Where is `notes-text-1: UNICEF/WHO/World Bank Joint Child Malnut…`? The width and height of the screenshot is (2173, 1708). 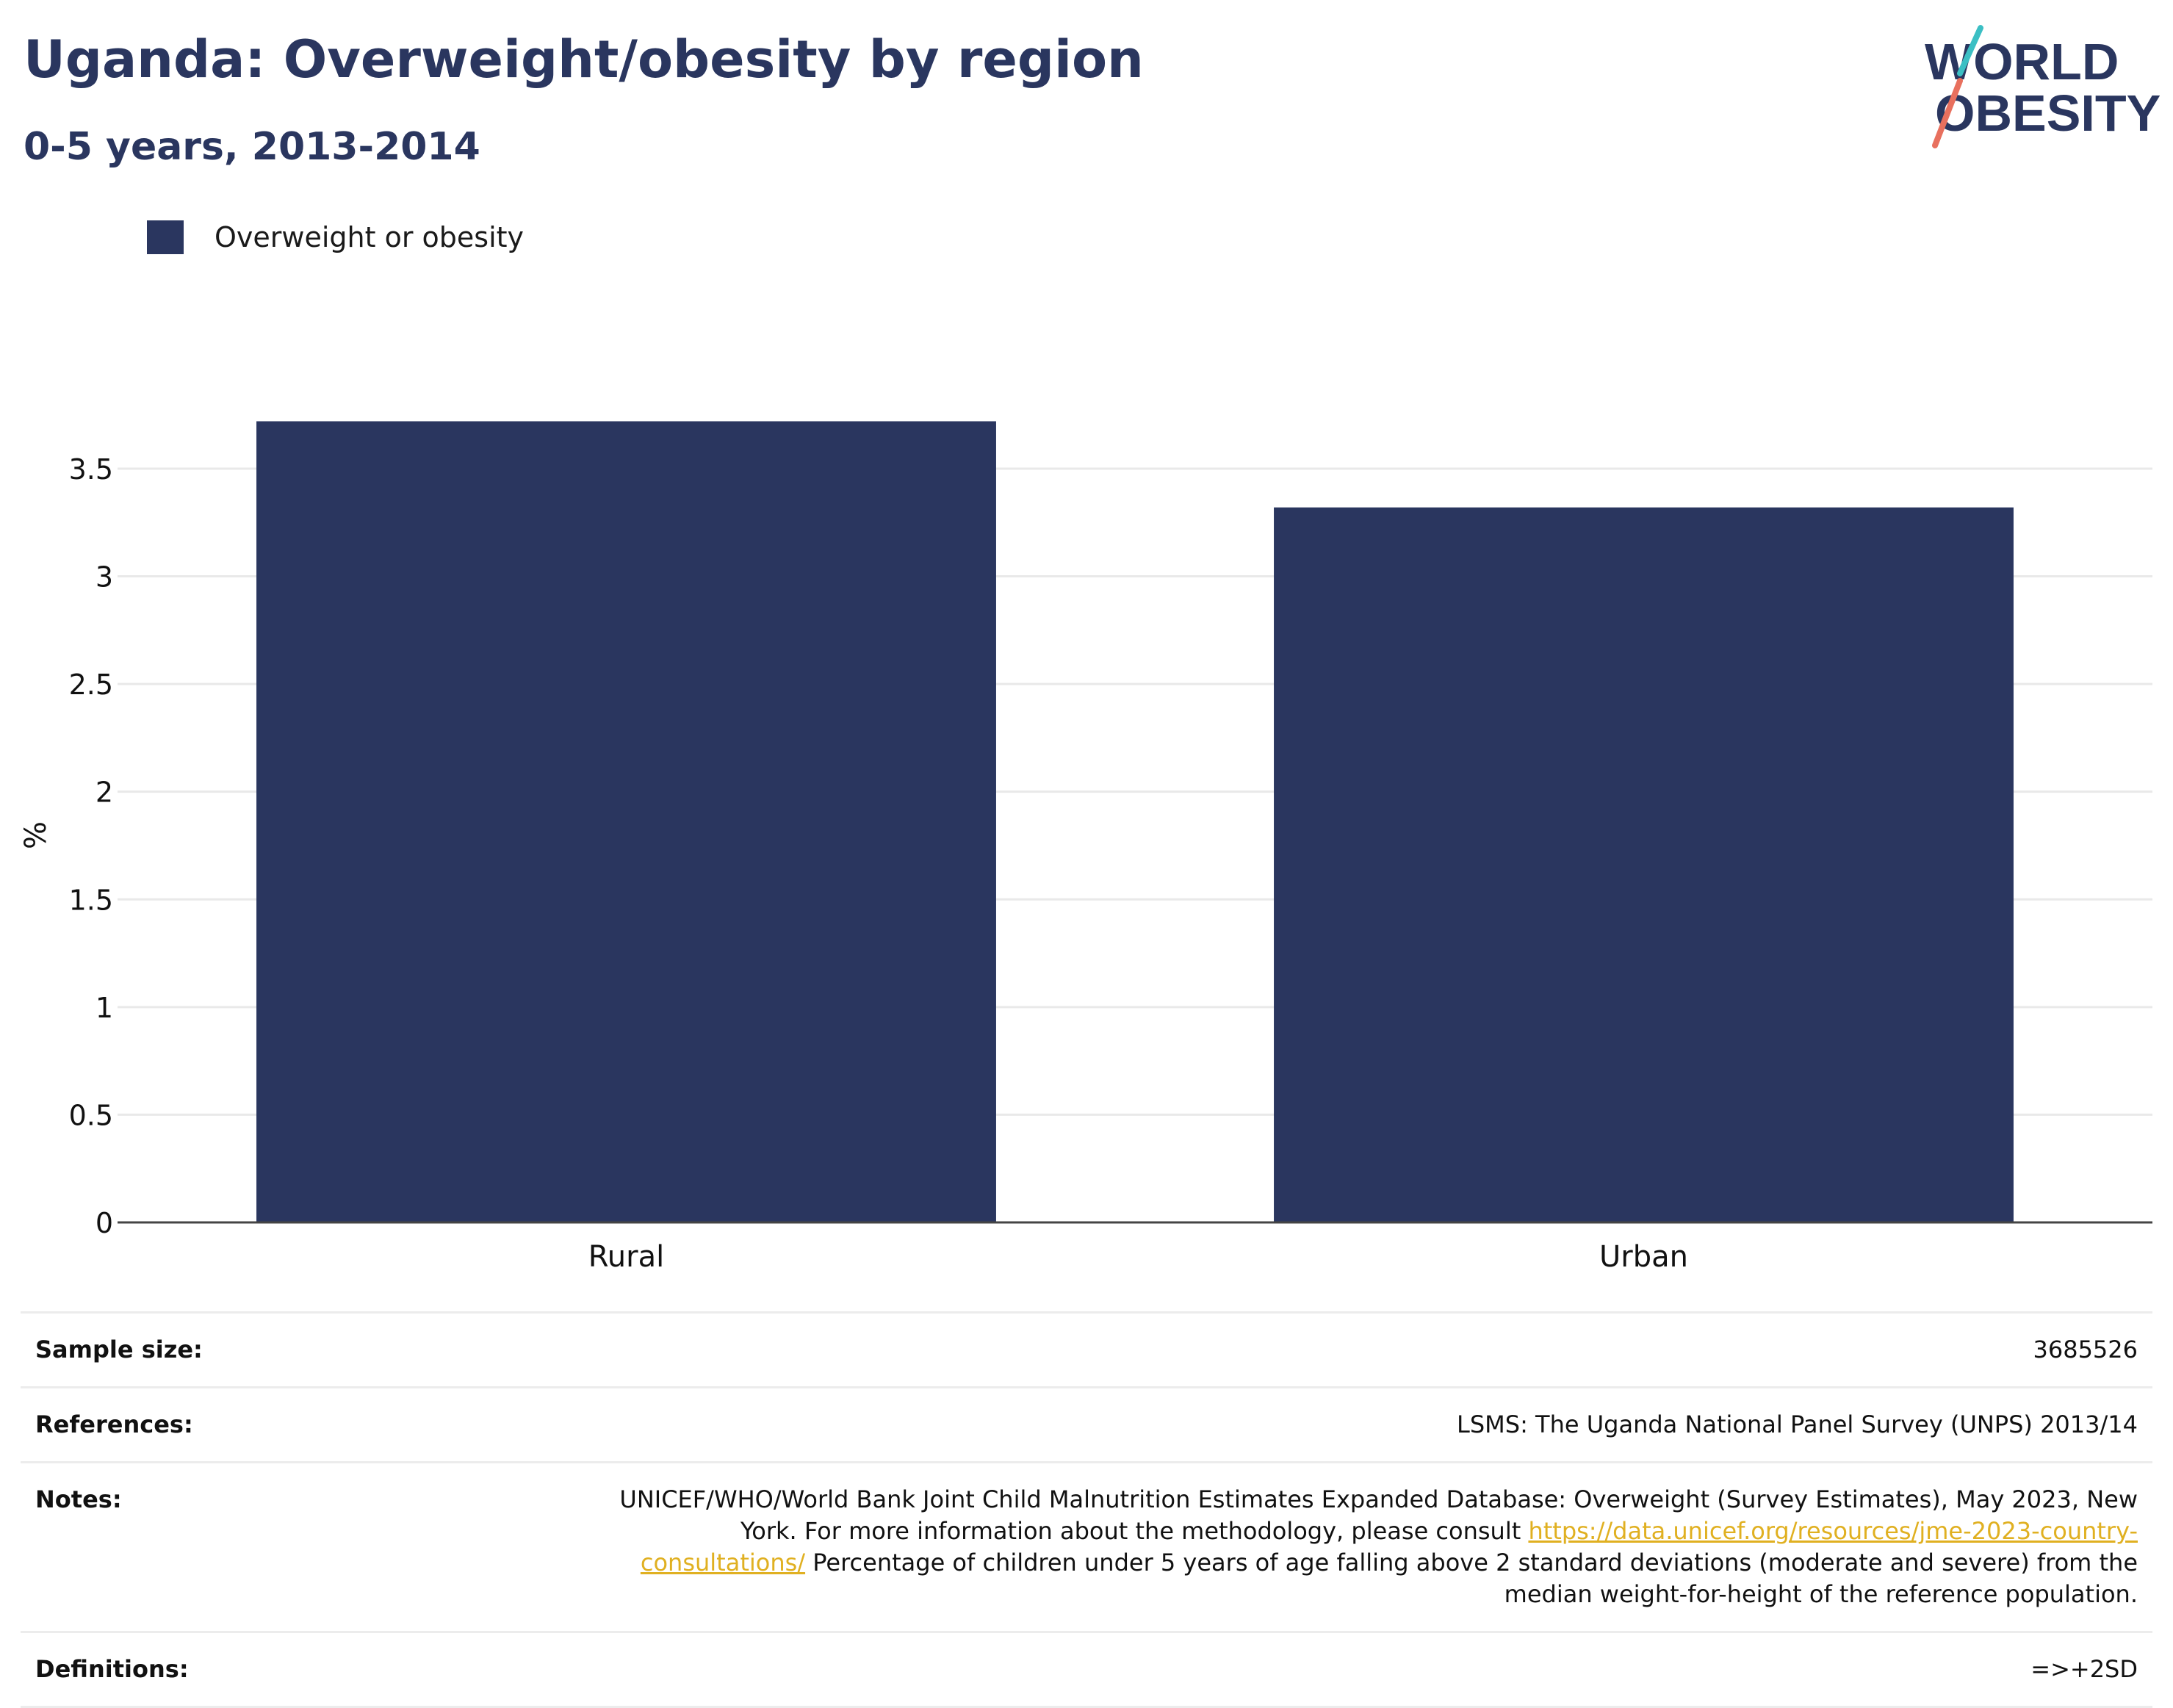
notes-text-1: UNICEF/WHO/World Bank Joint Child Malnut… is located at coordinates (1378, 1515).